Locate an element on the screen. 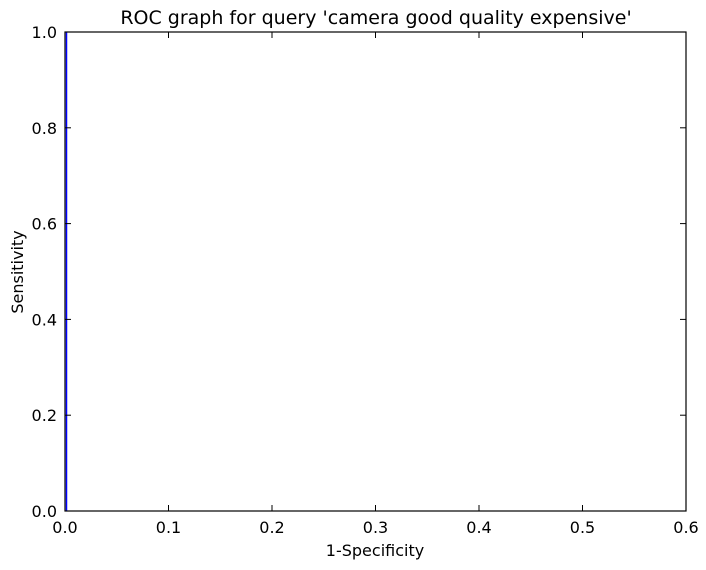 Image resolution: width=706 pixels, height=570 pixels. y-tick-label: 0.2 is located at coordinates (44, 415).